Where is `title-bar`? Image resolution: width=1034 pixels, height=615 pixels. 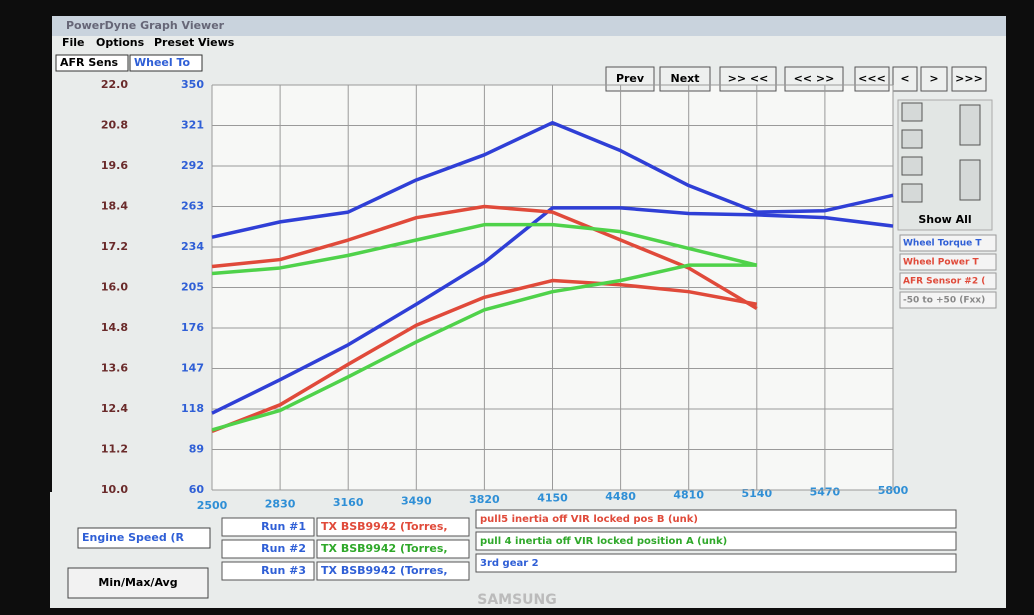 title-bar is located at coordinates (529, 26).